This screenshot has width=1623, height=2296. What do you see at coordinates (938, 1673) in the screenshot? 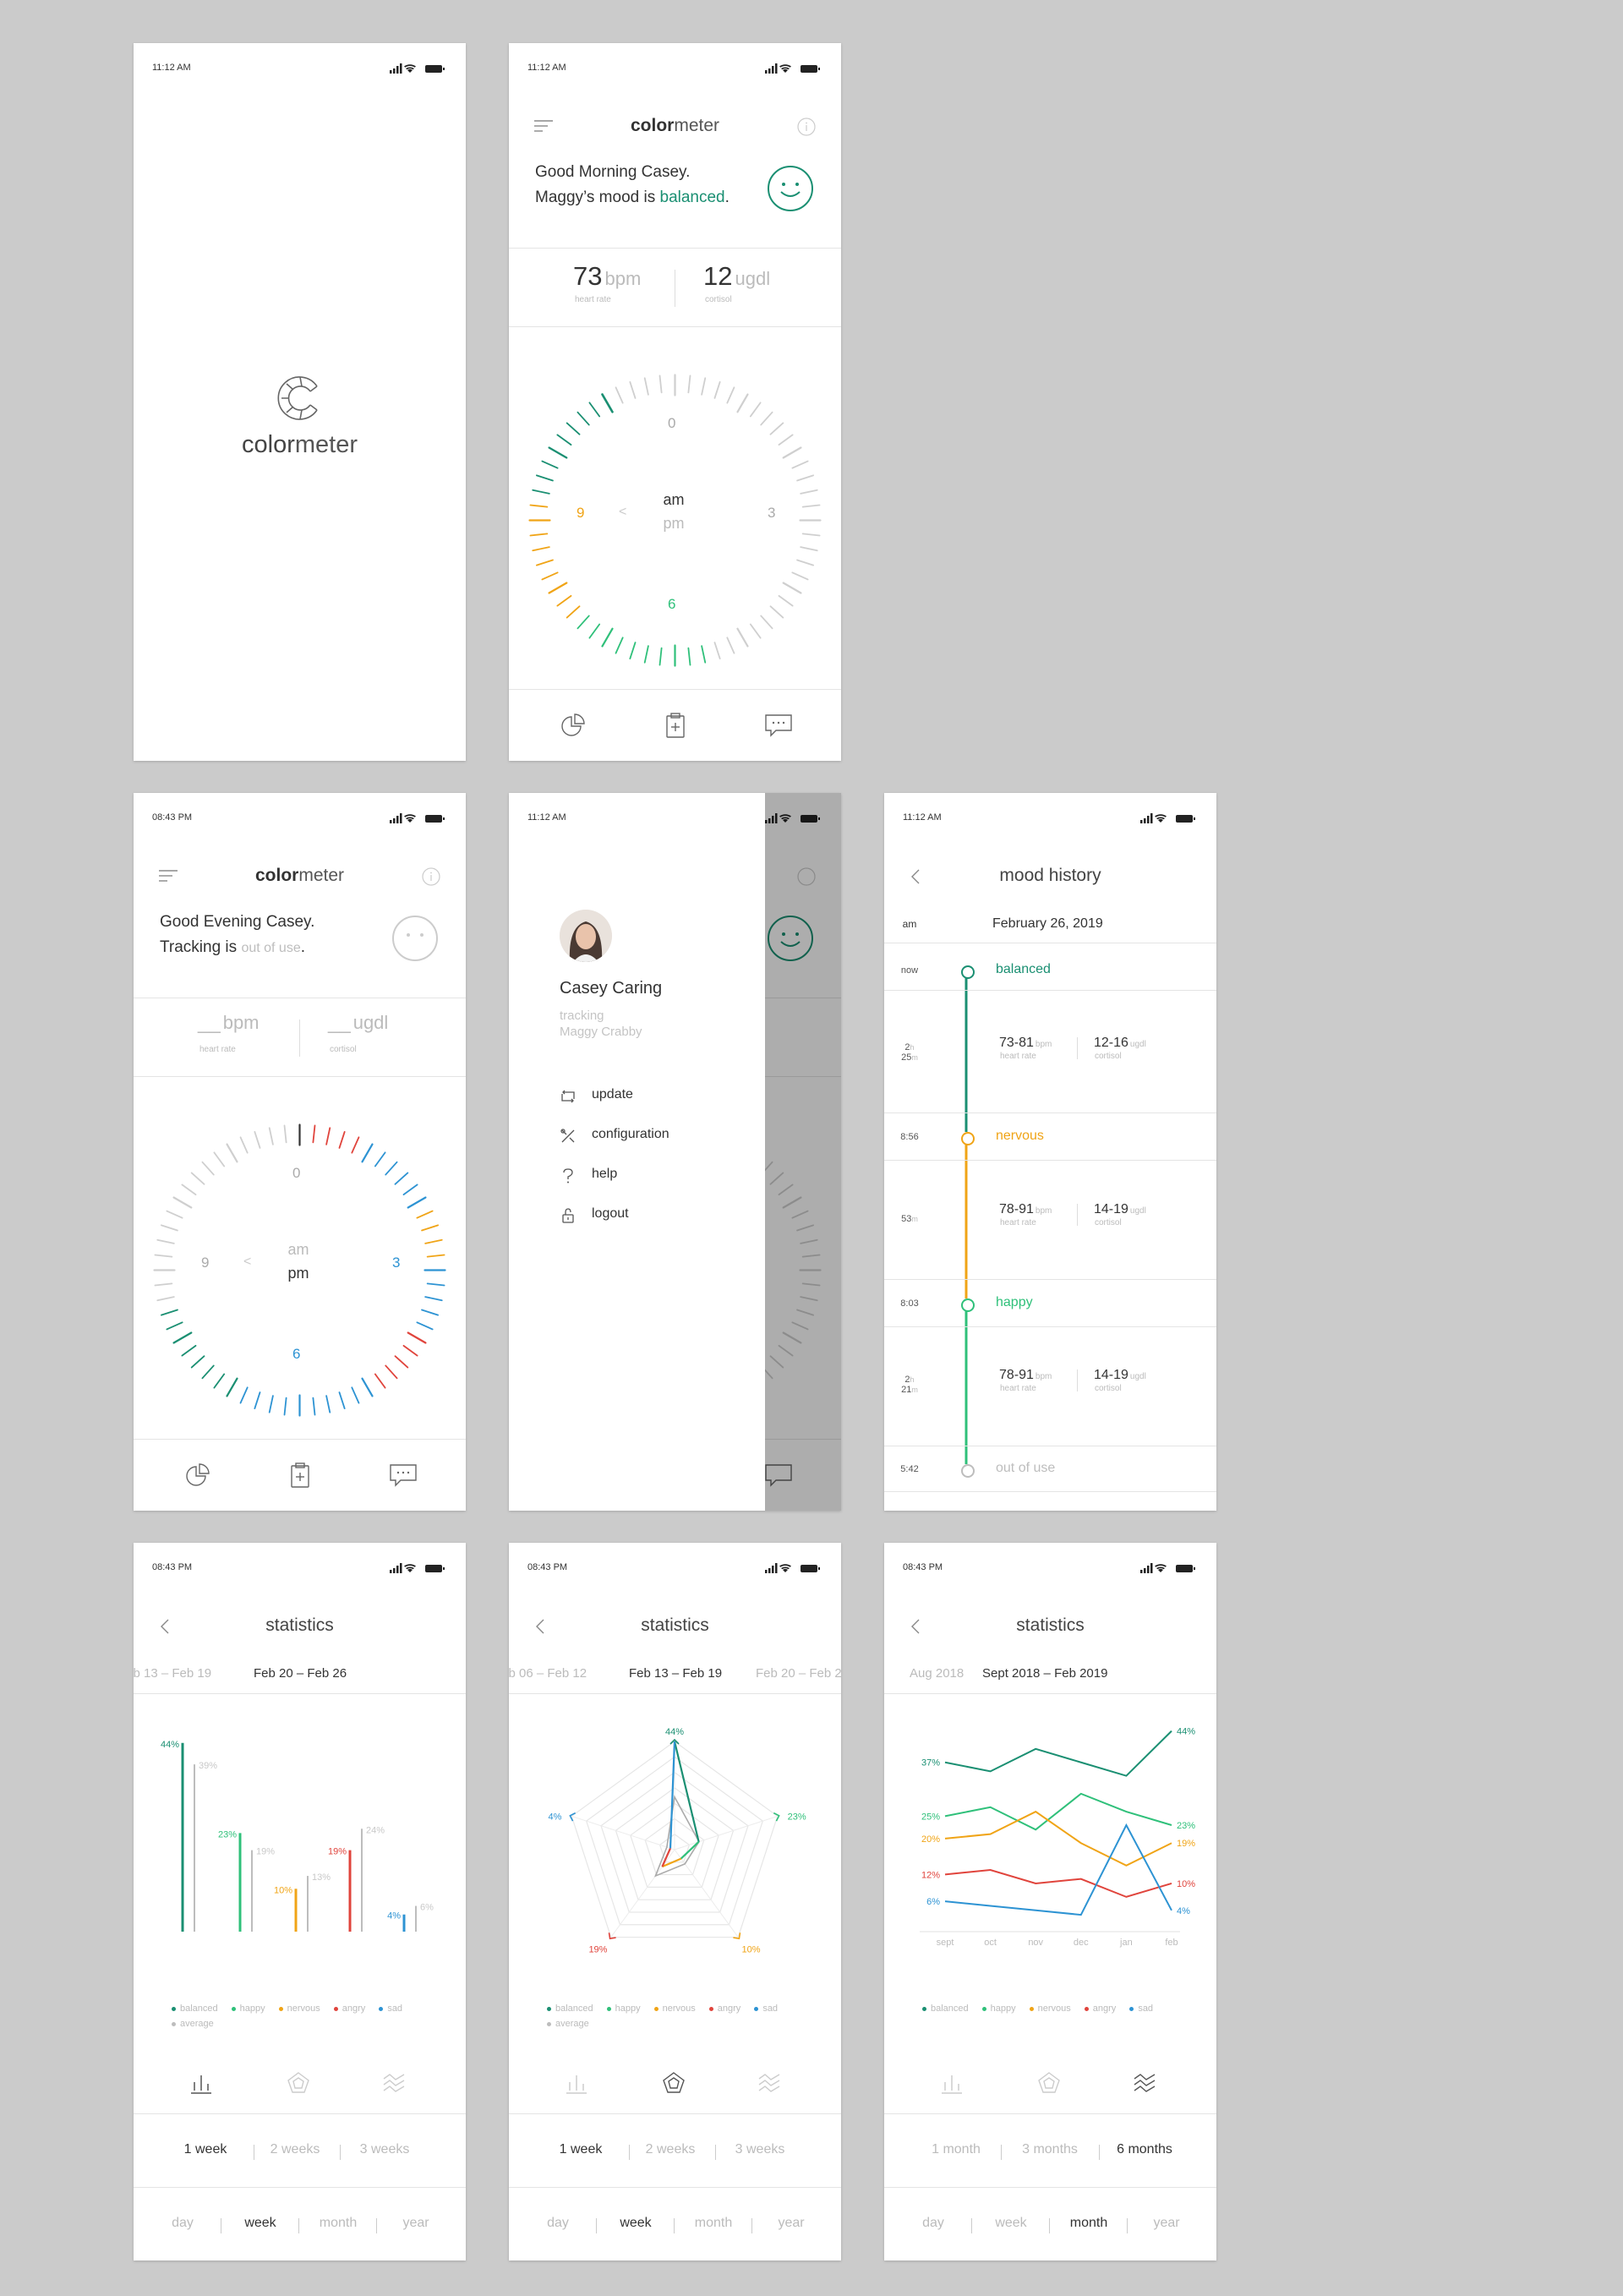
I see `range-previous: Aug 2018` at bounding box center [938, 1673].